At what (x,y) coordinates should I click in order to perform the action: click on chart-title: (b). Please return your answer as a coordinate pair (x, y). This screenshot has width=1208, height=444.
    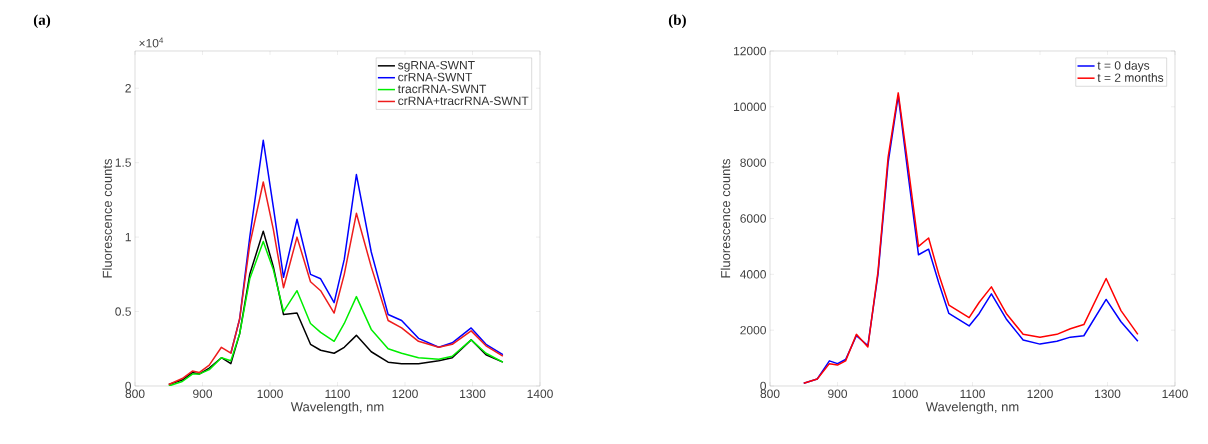
    Looking at the image, I should click on (677, 21).